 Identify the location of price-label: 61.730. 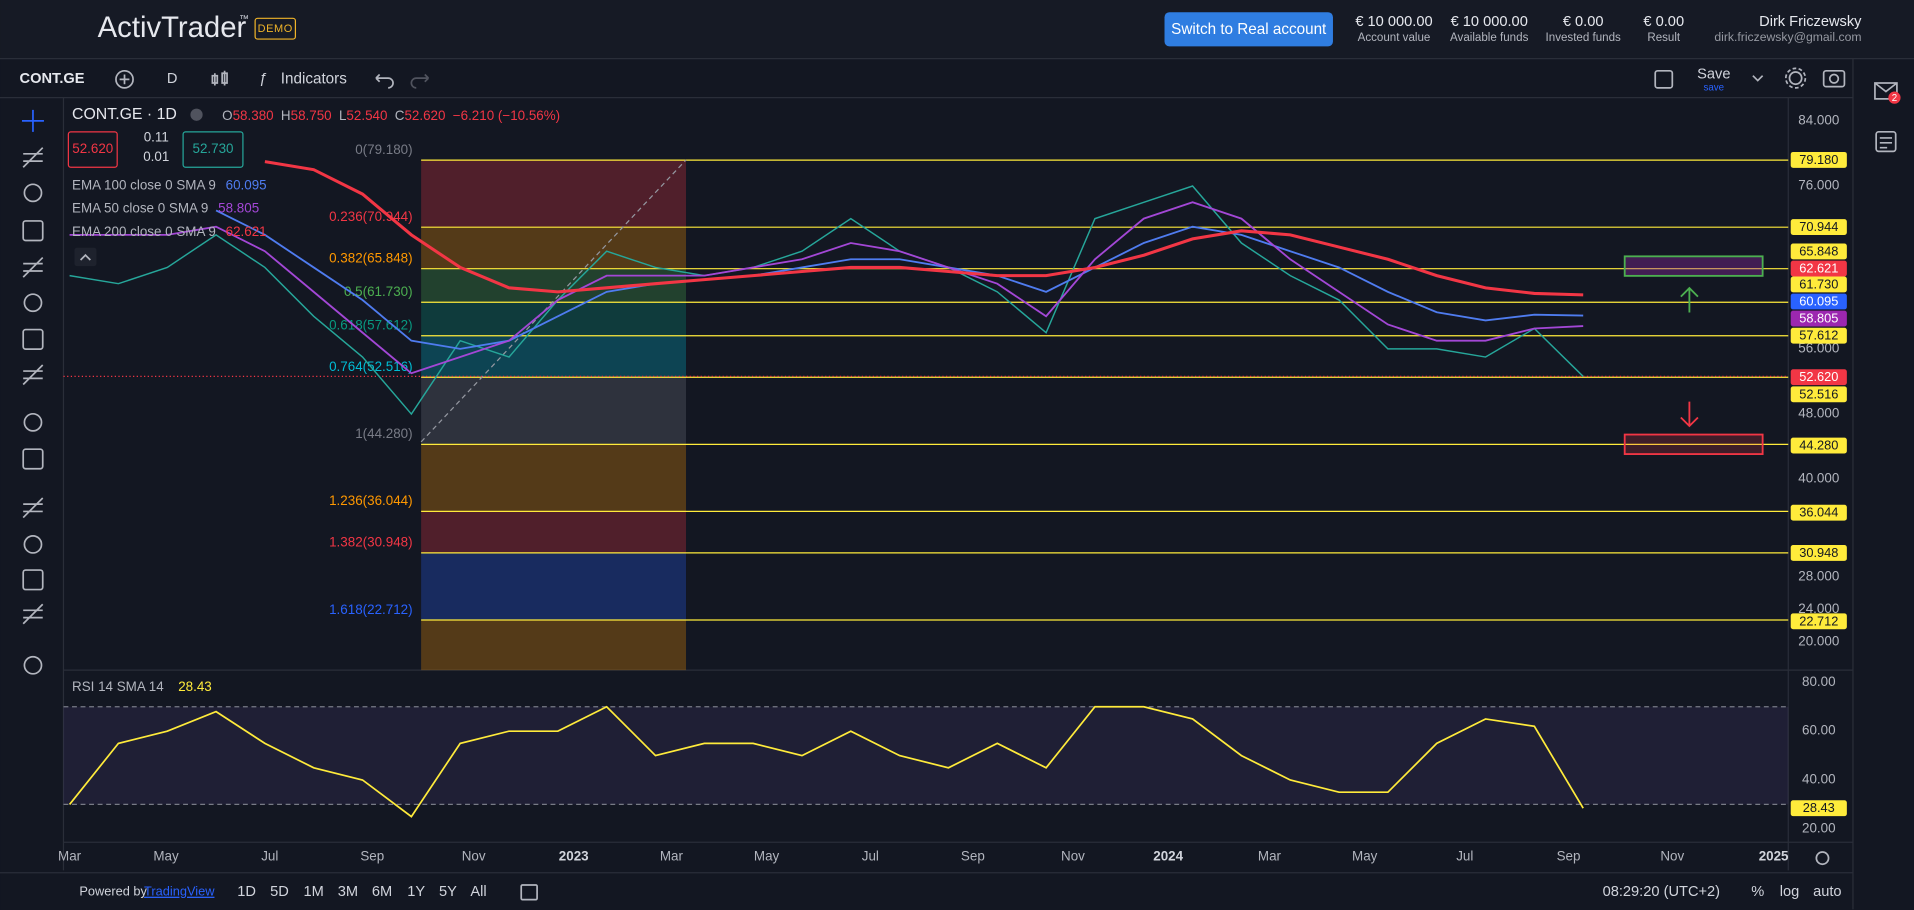
(1818, 283).